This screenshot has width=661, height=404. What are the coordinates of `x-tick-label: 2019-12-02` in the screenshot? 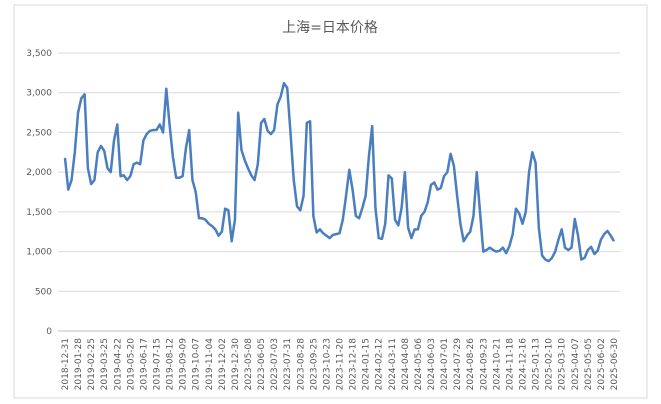 It's located at (223, 364).